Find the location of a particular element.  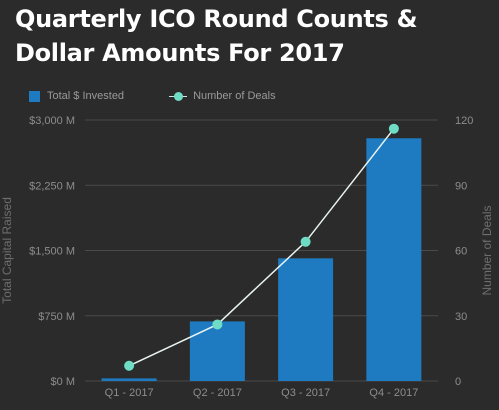

legend-label-deals: Number of Deals is located at coordinates (234, 96).